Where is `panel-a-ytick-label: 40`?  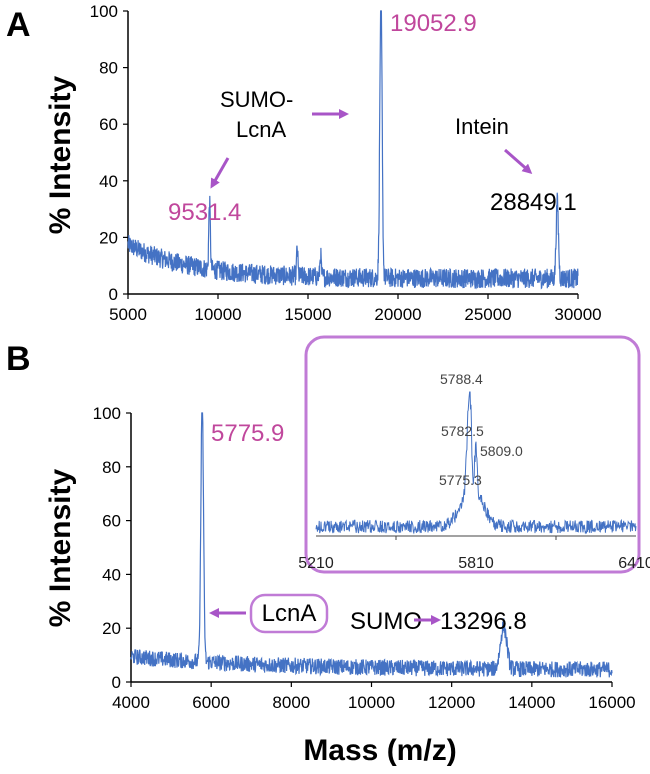
panel-a-ytick-label: 40 is located at coordinates (108, 181).